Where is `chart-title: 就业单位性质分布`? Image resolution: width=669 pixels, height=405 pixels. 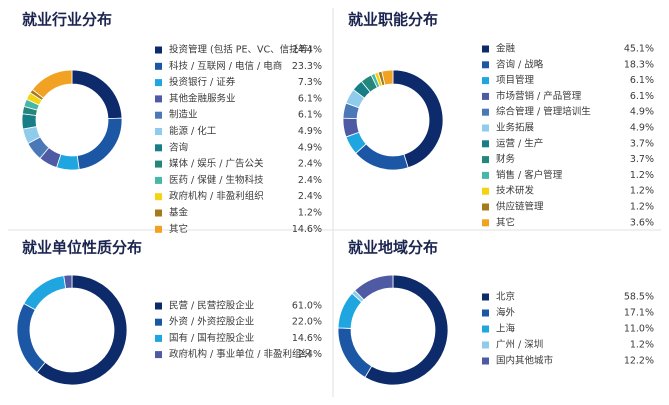
chart-title: 就业单位性质分布 is located at coordinates (82, 248).